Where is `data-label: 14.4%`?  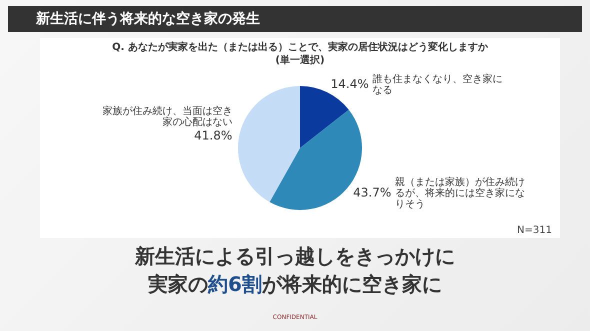
data-label: 14.4% is located at coordinates (349, 84).